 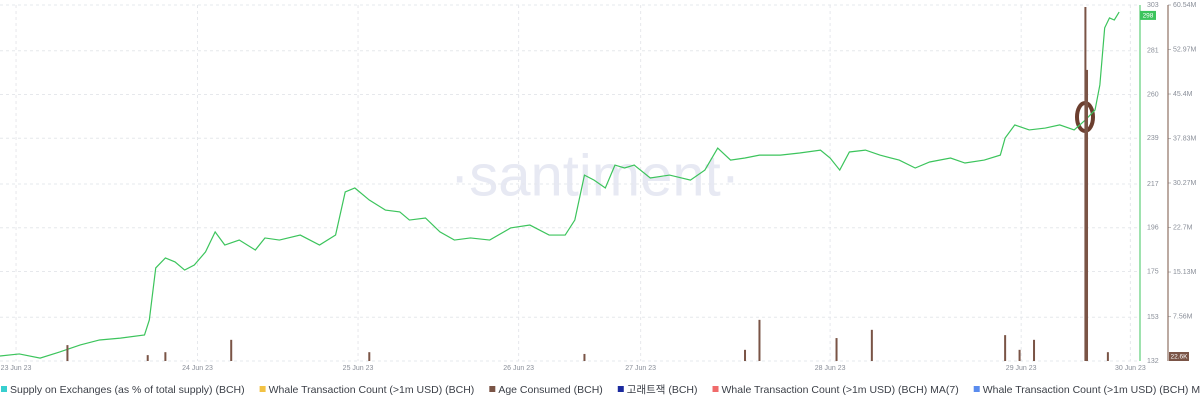 I want to click on y-tick-label: 239, so click(x=1153, y=138).